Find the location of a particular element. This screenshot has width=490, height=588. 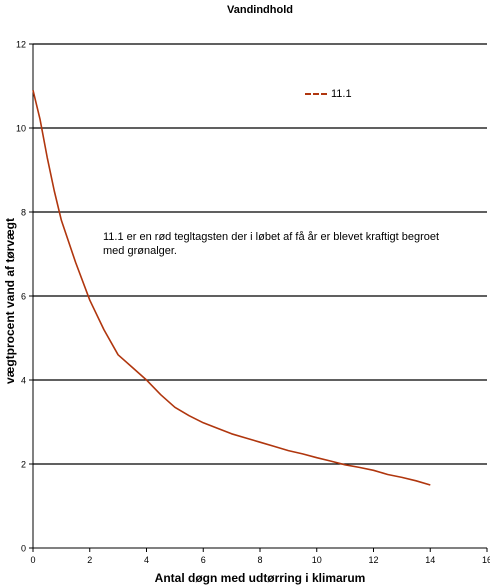

y-tick-label-2: 2 is located at coordinates (23, 465).